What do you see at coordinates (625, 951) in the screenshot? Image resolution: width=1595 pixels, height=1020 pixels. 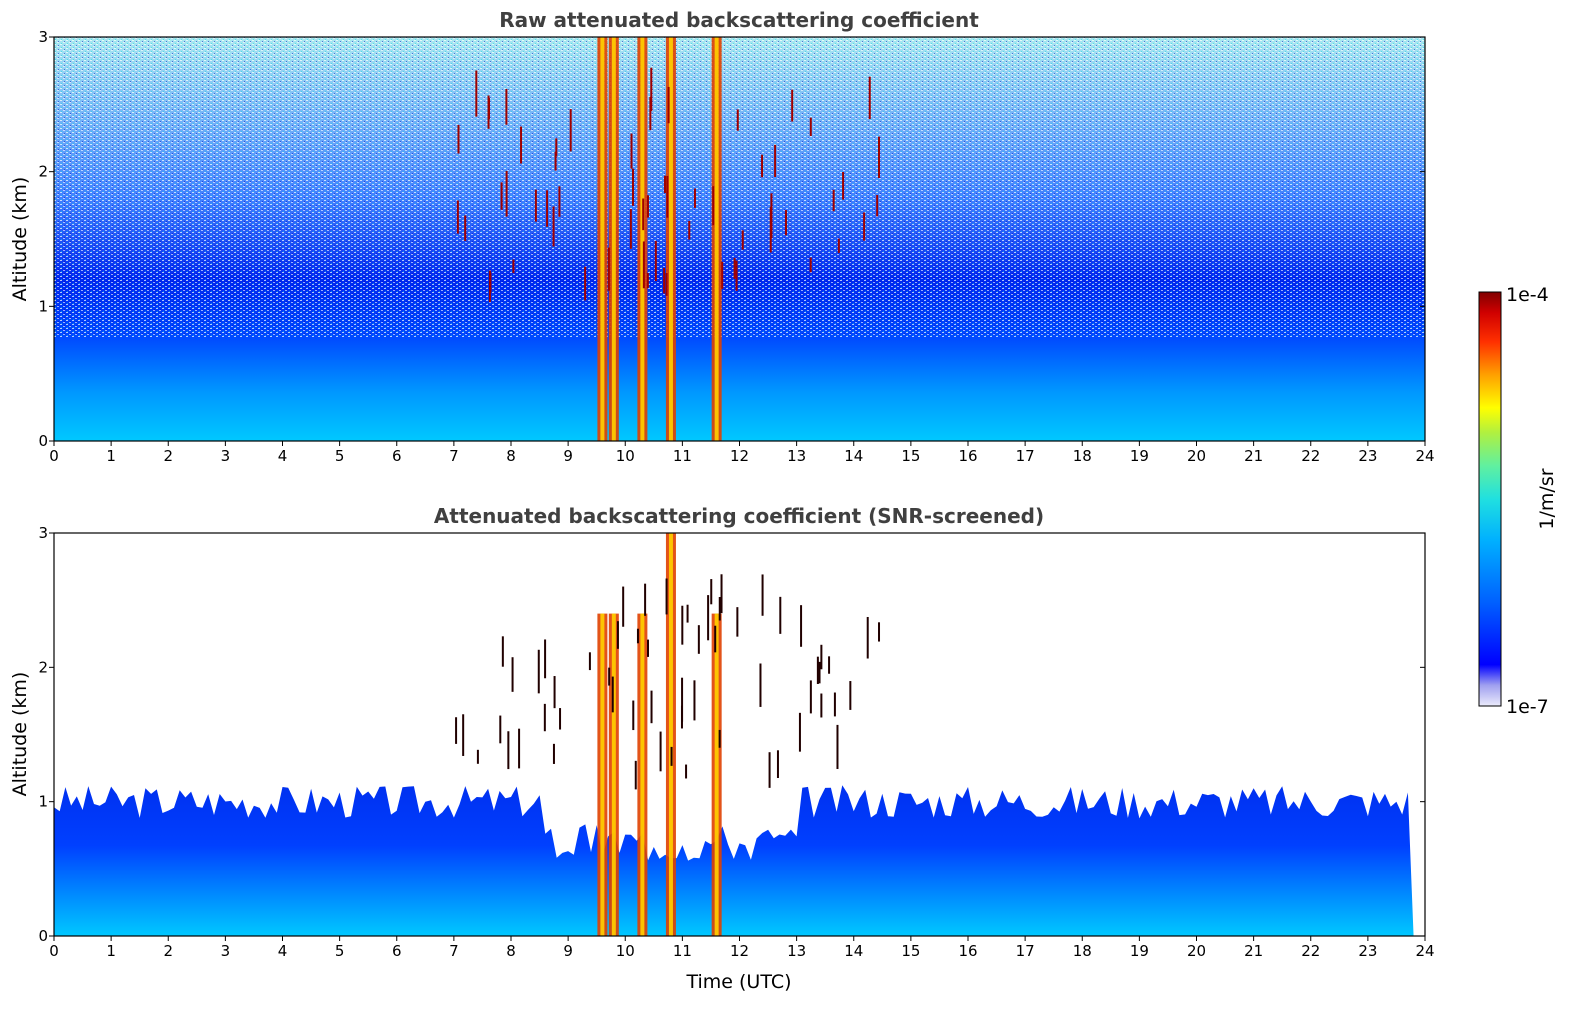 I see `x-tick-label: 10` at bounding box center [625, 951].